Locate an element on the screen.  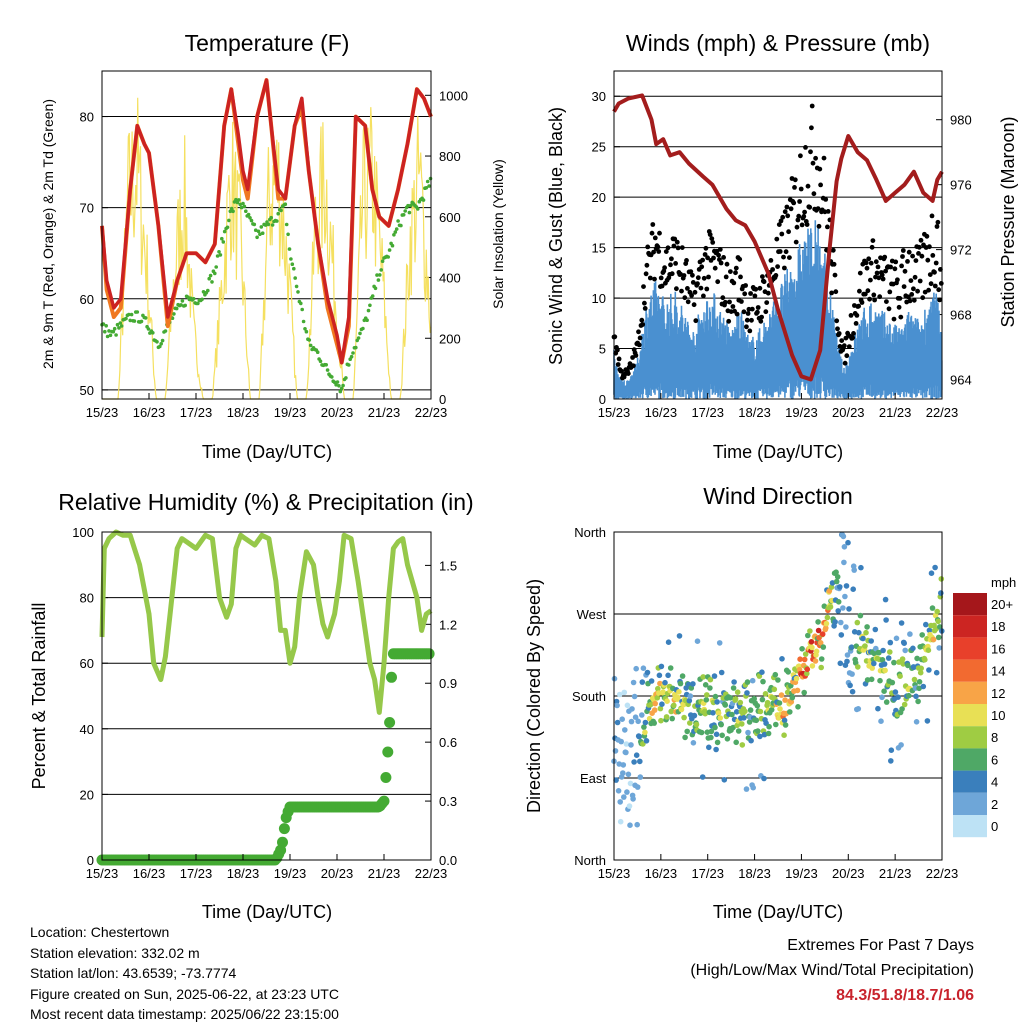
dir-xtick-label: 21/23 is located at coordinates (895, 873).